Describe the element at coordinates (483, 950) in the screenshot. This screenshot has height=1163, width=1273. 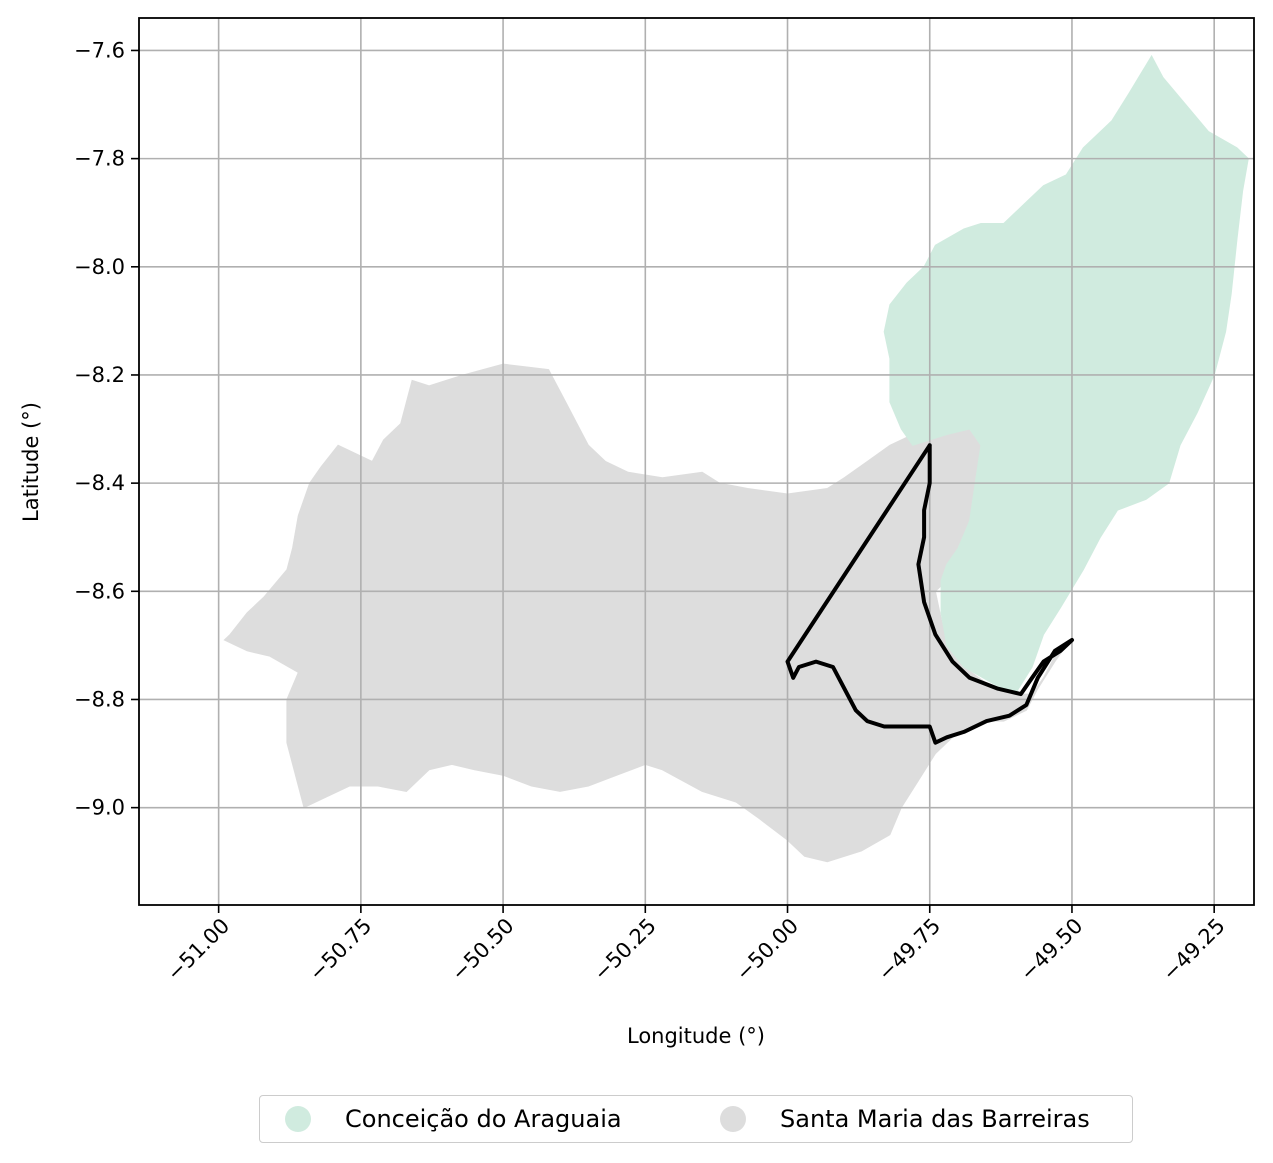
I see `x-tick-label-2: −50.50` at that location.